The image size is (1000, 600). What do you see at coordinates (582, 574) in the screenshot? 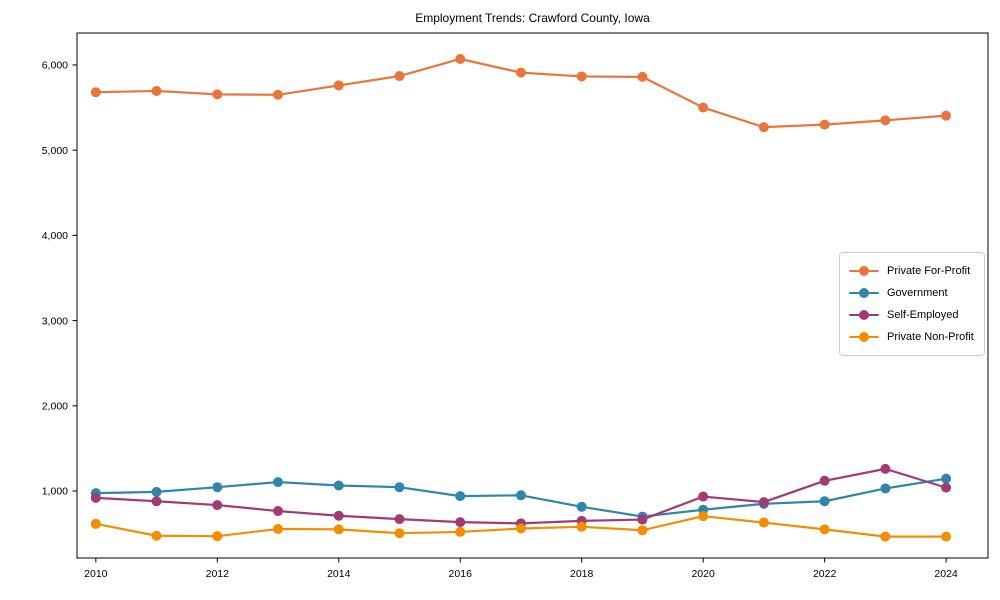
I see `x-tick-label: 2018` at bounding box center [582, 574].